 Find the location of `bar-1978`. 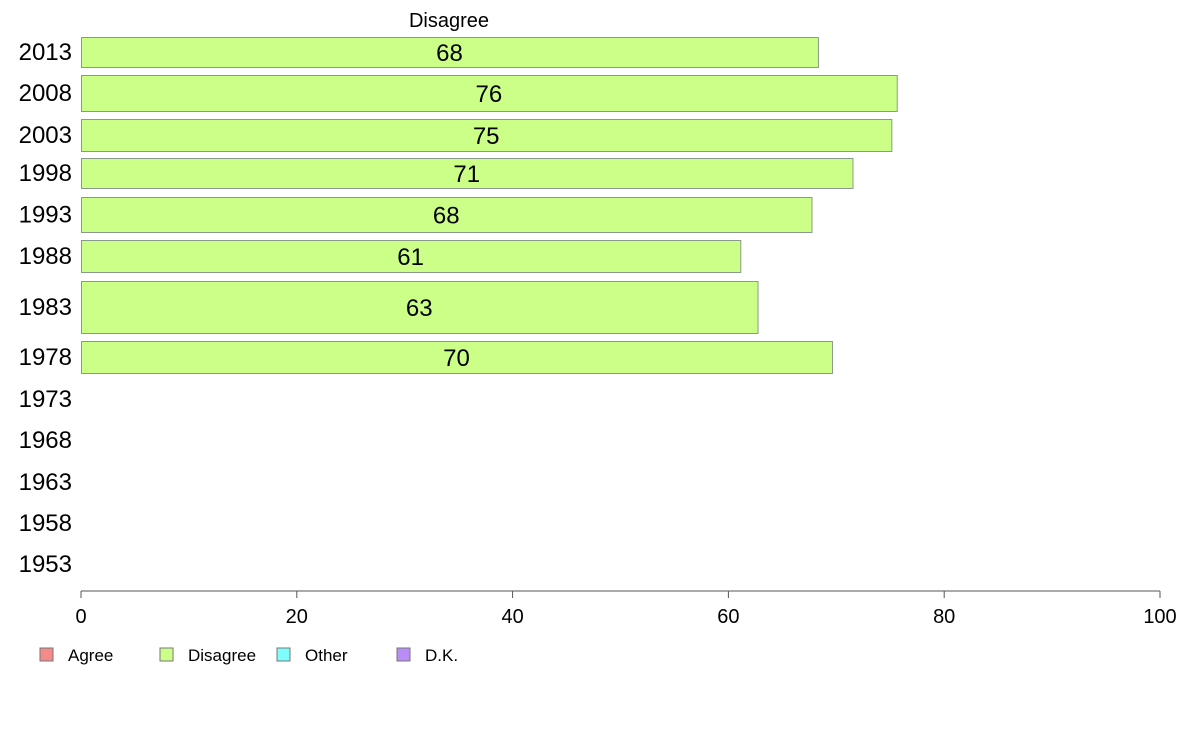

bar-1978 is located at coordinates (457, 357).